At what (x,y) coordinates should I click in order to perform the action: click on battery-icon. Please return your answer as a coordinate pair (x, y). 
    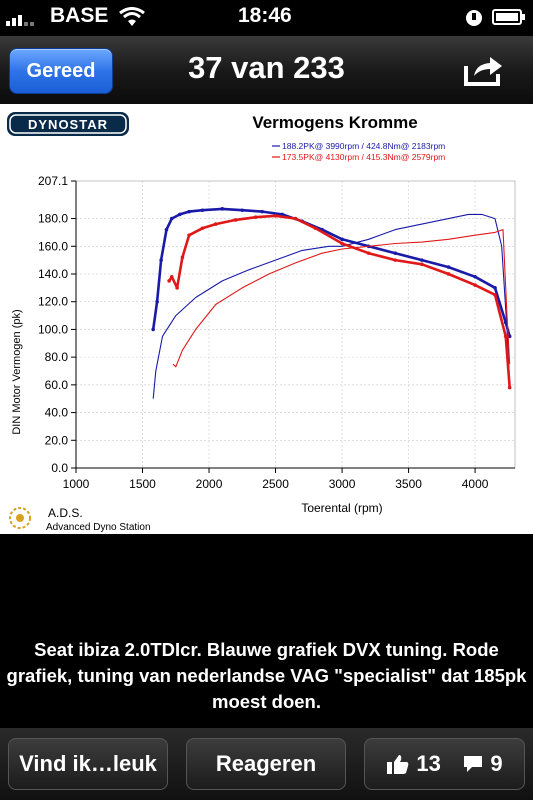
    Looking at the image, I should click on (508, 17).